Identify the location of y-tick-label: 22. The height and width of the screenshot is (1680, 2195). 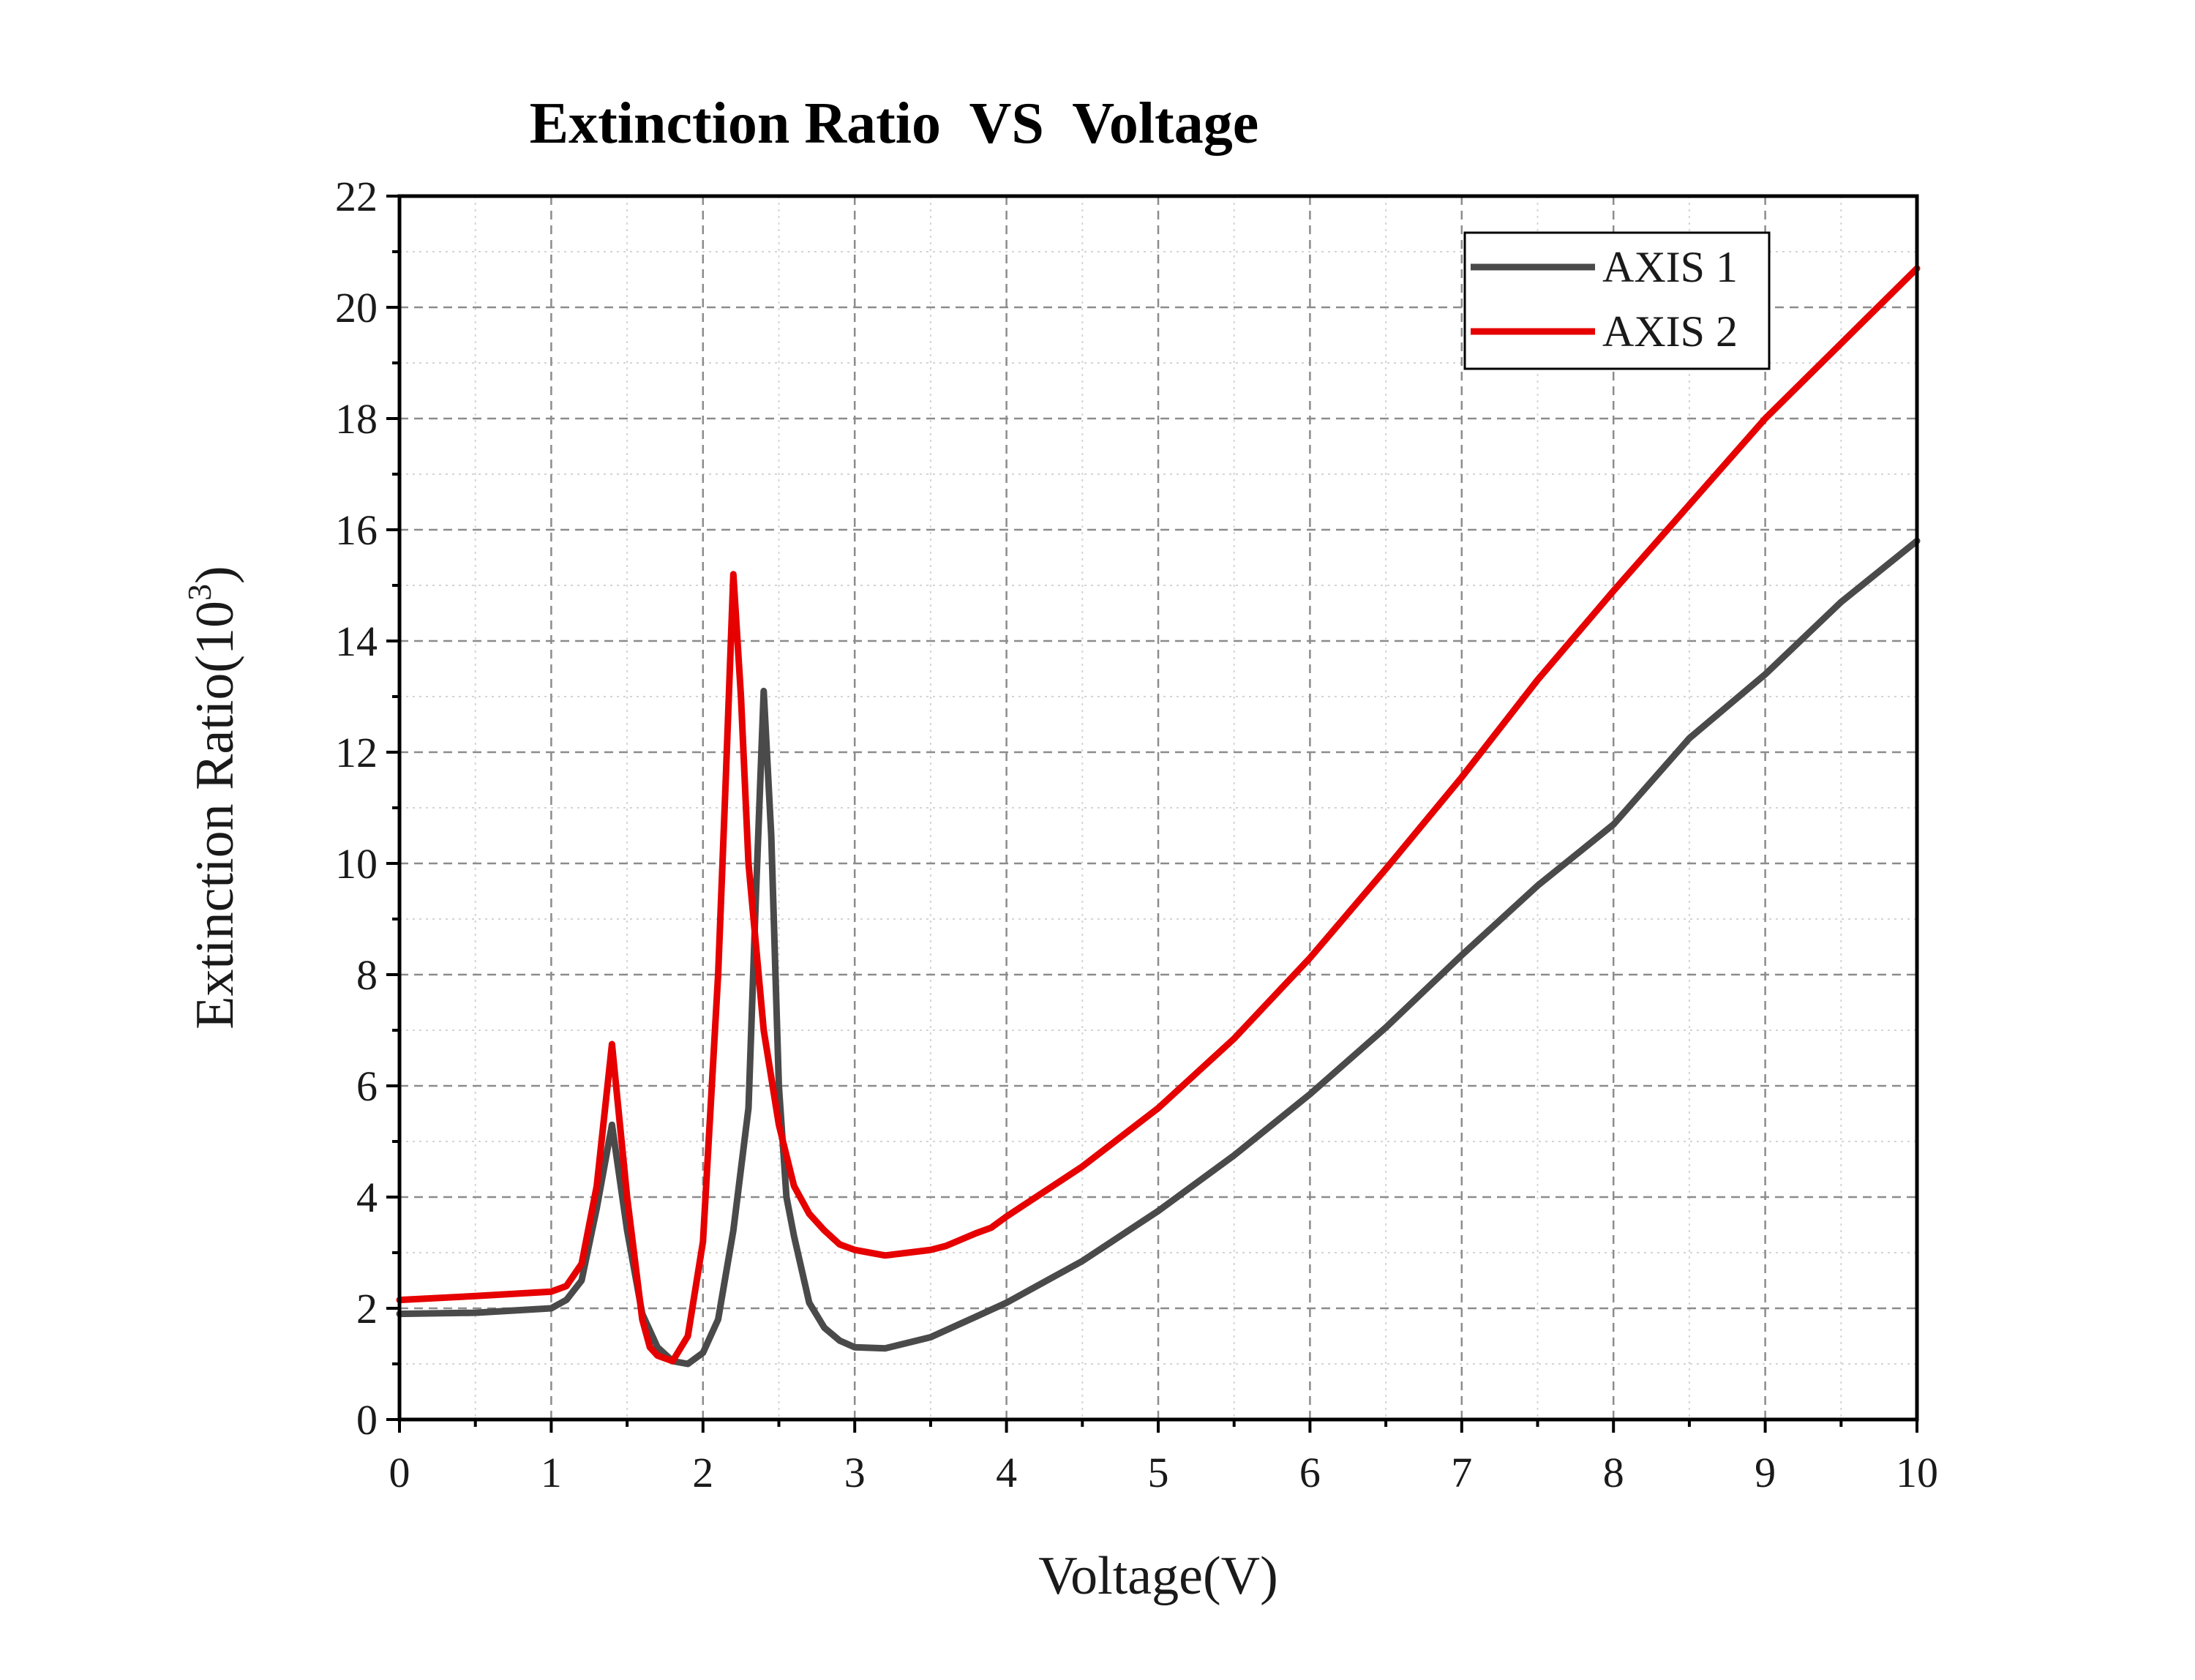
(356, 196).